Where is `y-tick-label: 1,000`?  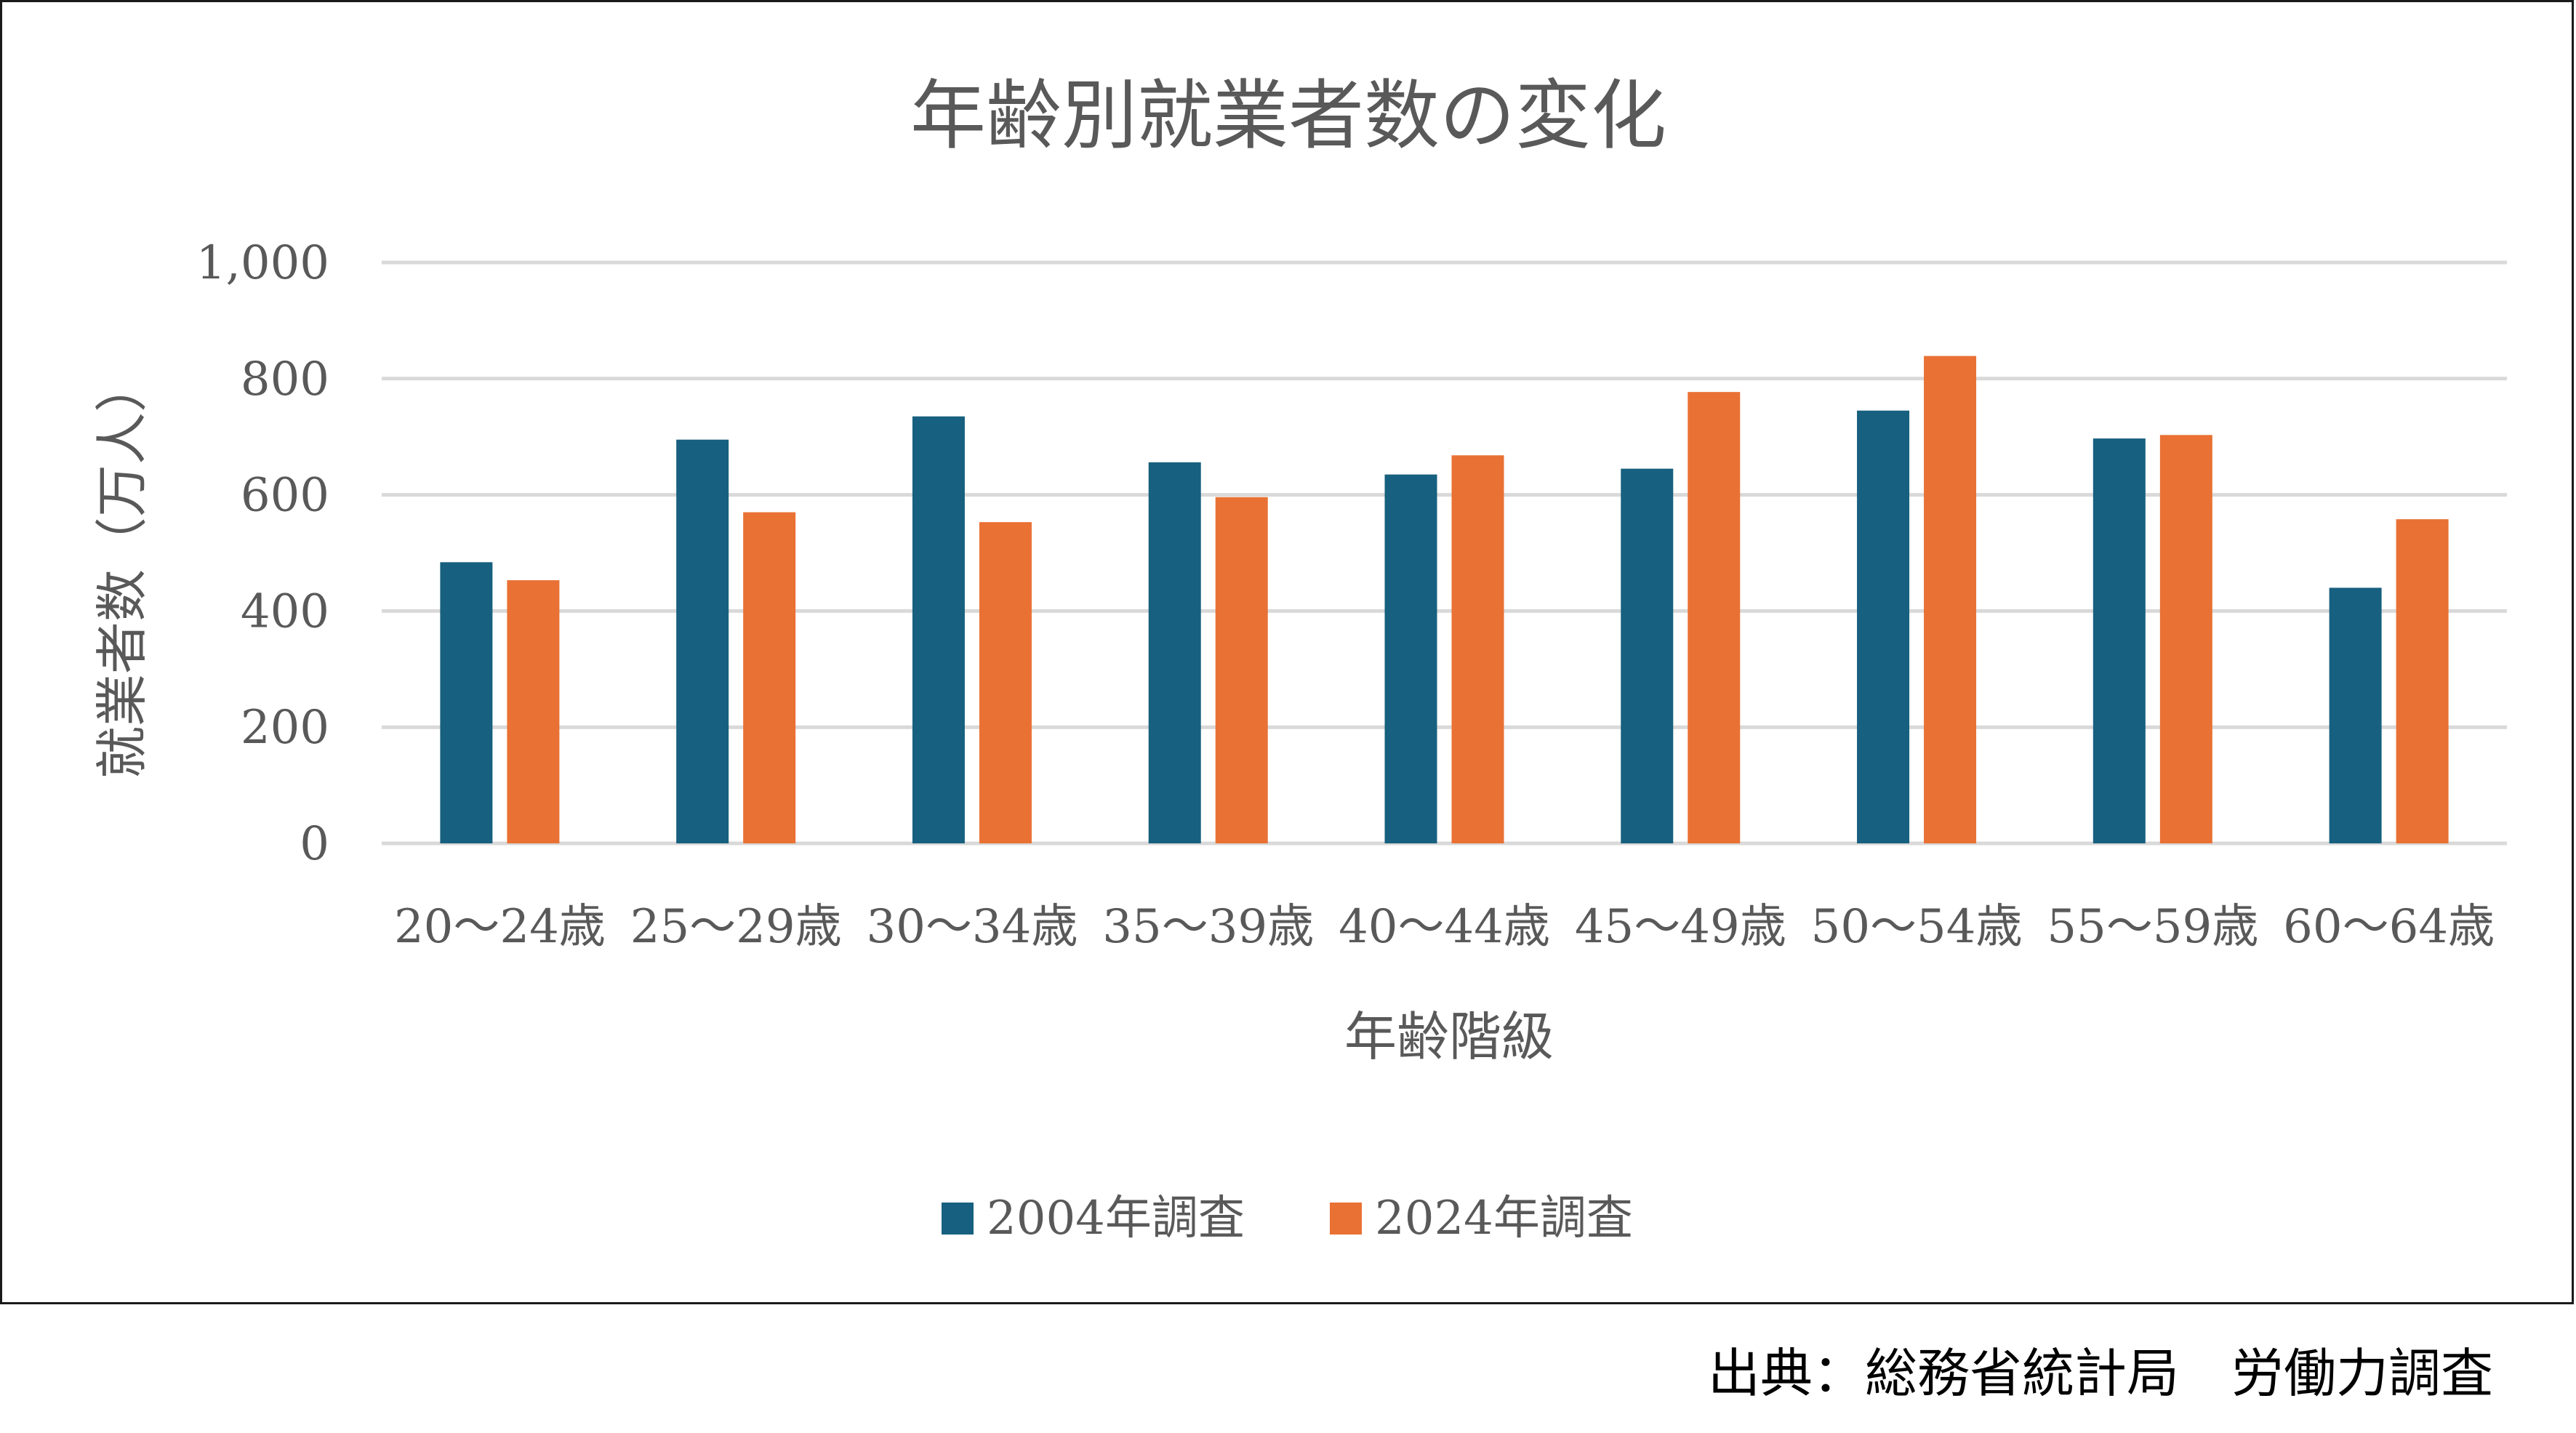
y-tick-label: 1,000 is located at coordinates (262, 263).